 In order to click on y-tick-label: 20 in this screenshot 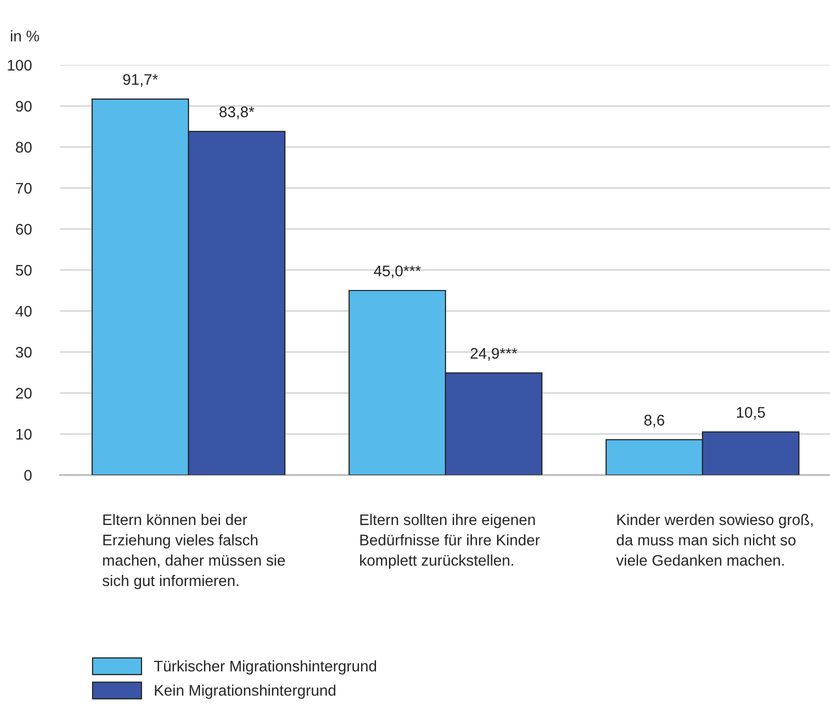, I will do `click(24, 393)`.